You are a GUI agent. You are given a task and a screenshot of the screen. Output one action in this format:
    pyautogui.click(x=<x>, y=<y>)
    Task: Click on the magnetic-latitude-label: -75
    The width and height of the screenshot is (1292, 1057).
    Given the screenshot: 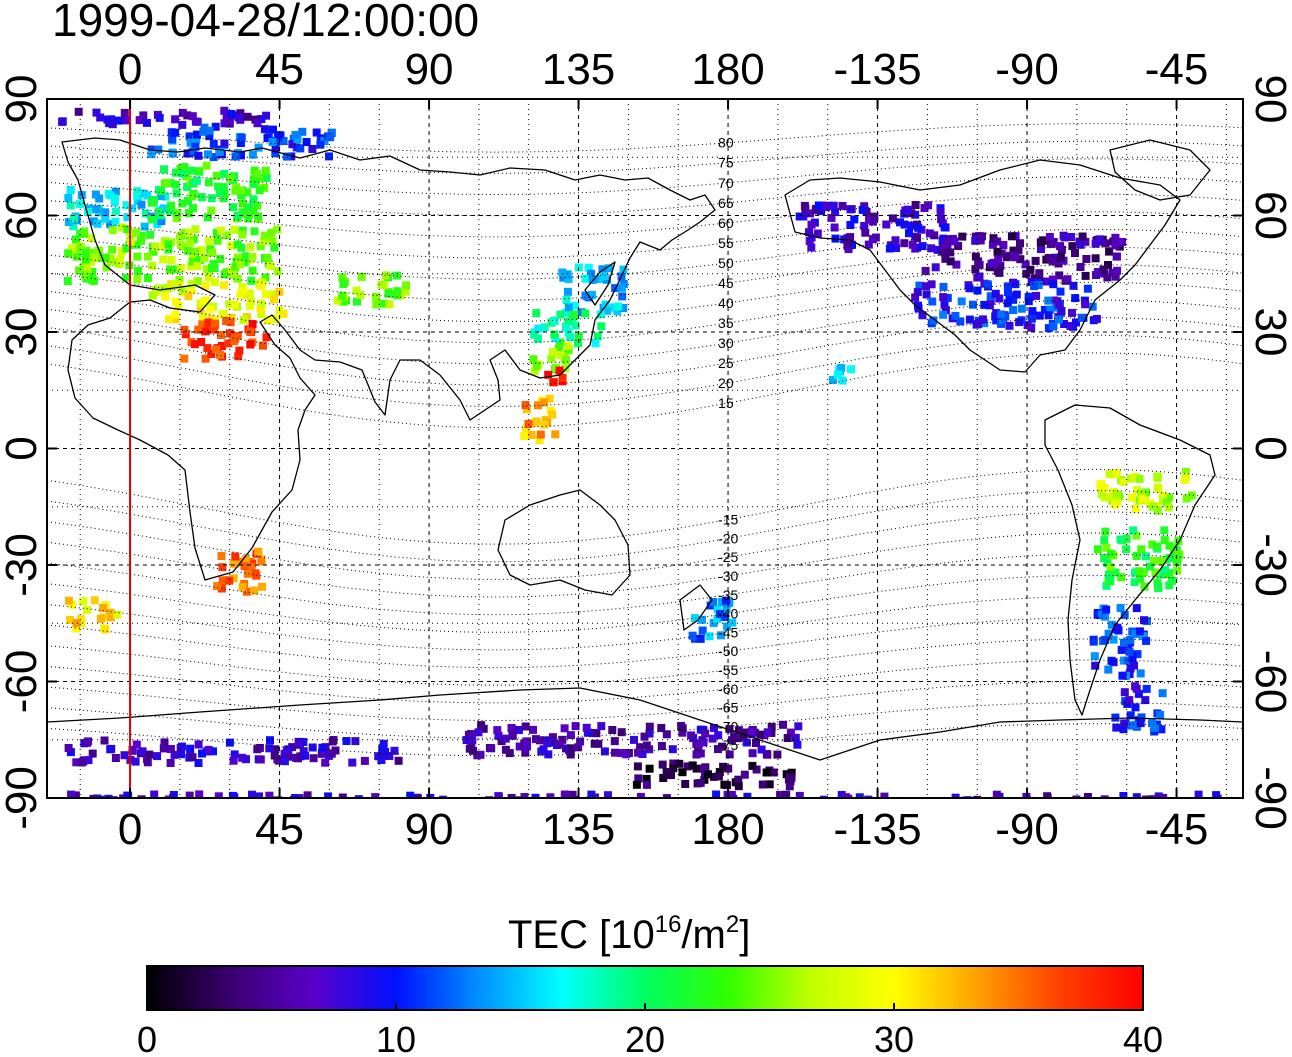 What is the action you would take?
    pyautogui.click(x=728, y=745)
    